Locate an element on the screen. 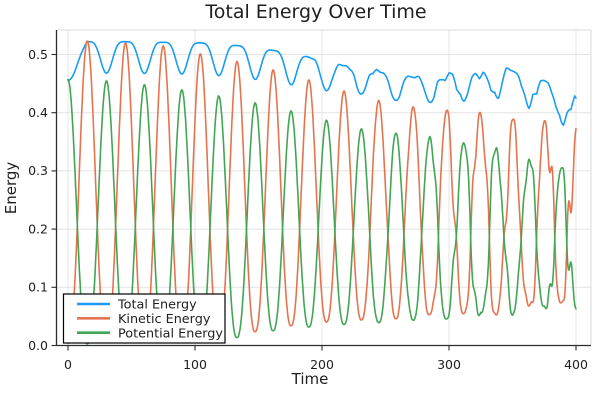 The width and height of the screenshot is (600, 404). legend-label-potential-energy: Potential Energy is located at coordinates (170, 333).